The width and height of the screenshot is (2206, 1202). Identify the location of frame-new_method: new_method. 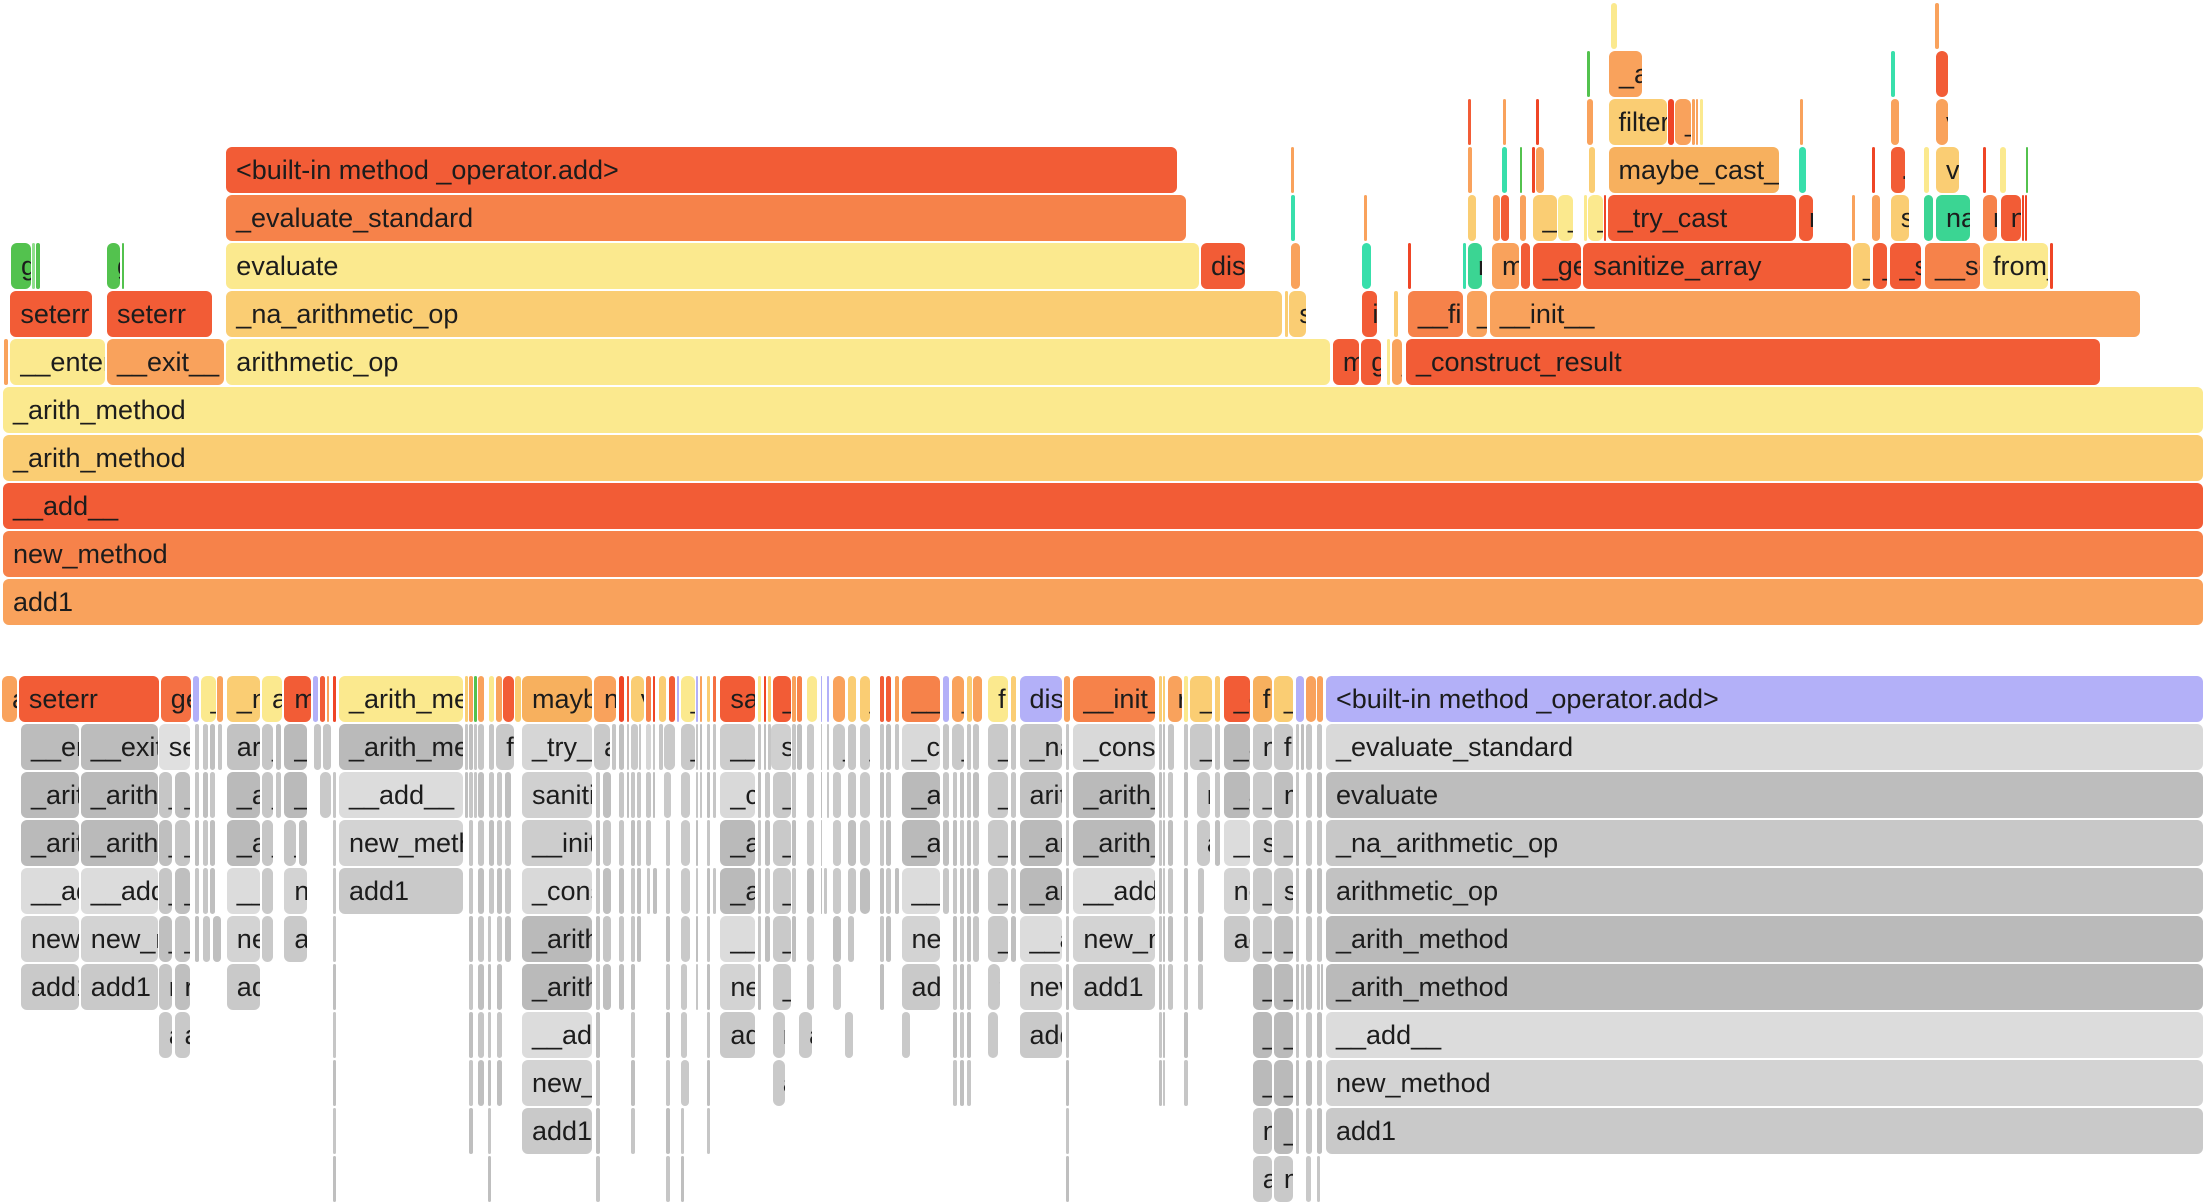
(1040, 987).